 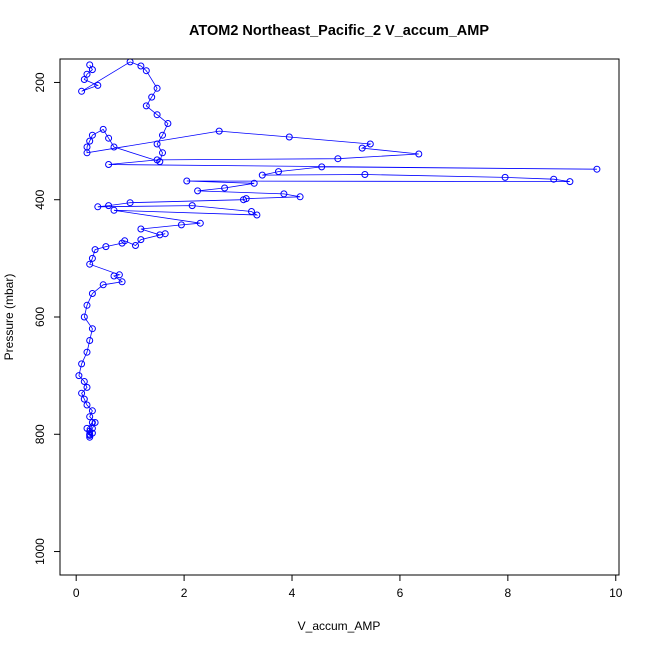 I want to click on x-tick-label: 4, so click(x=292, y=593).